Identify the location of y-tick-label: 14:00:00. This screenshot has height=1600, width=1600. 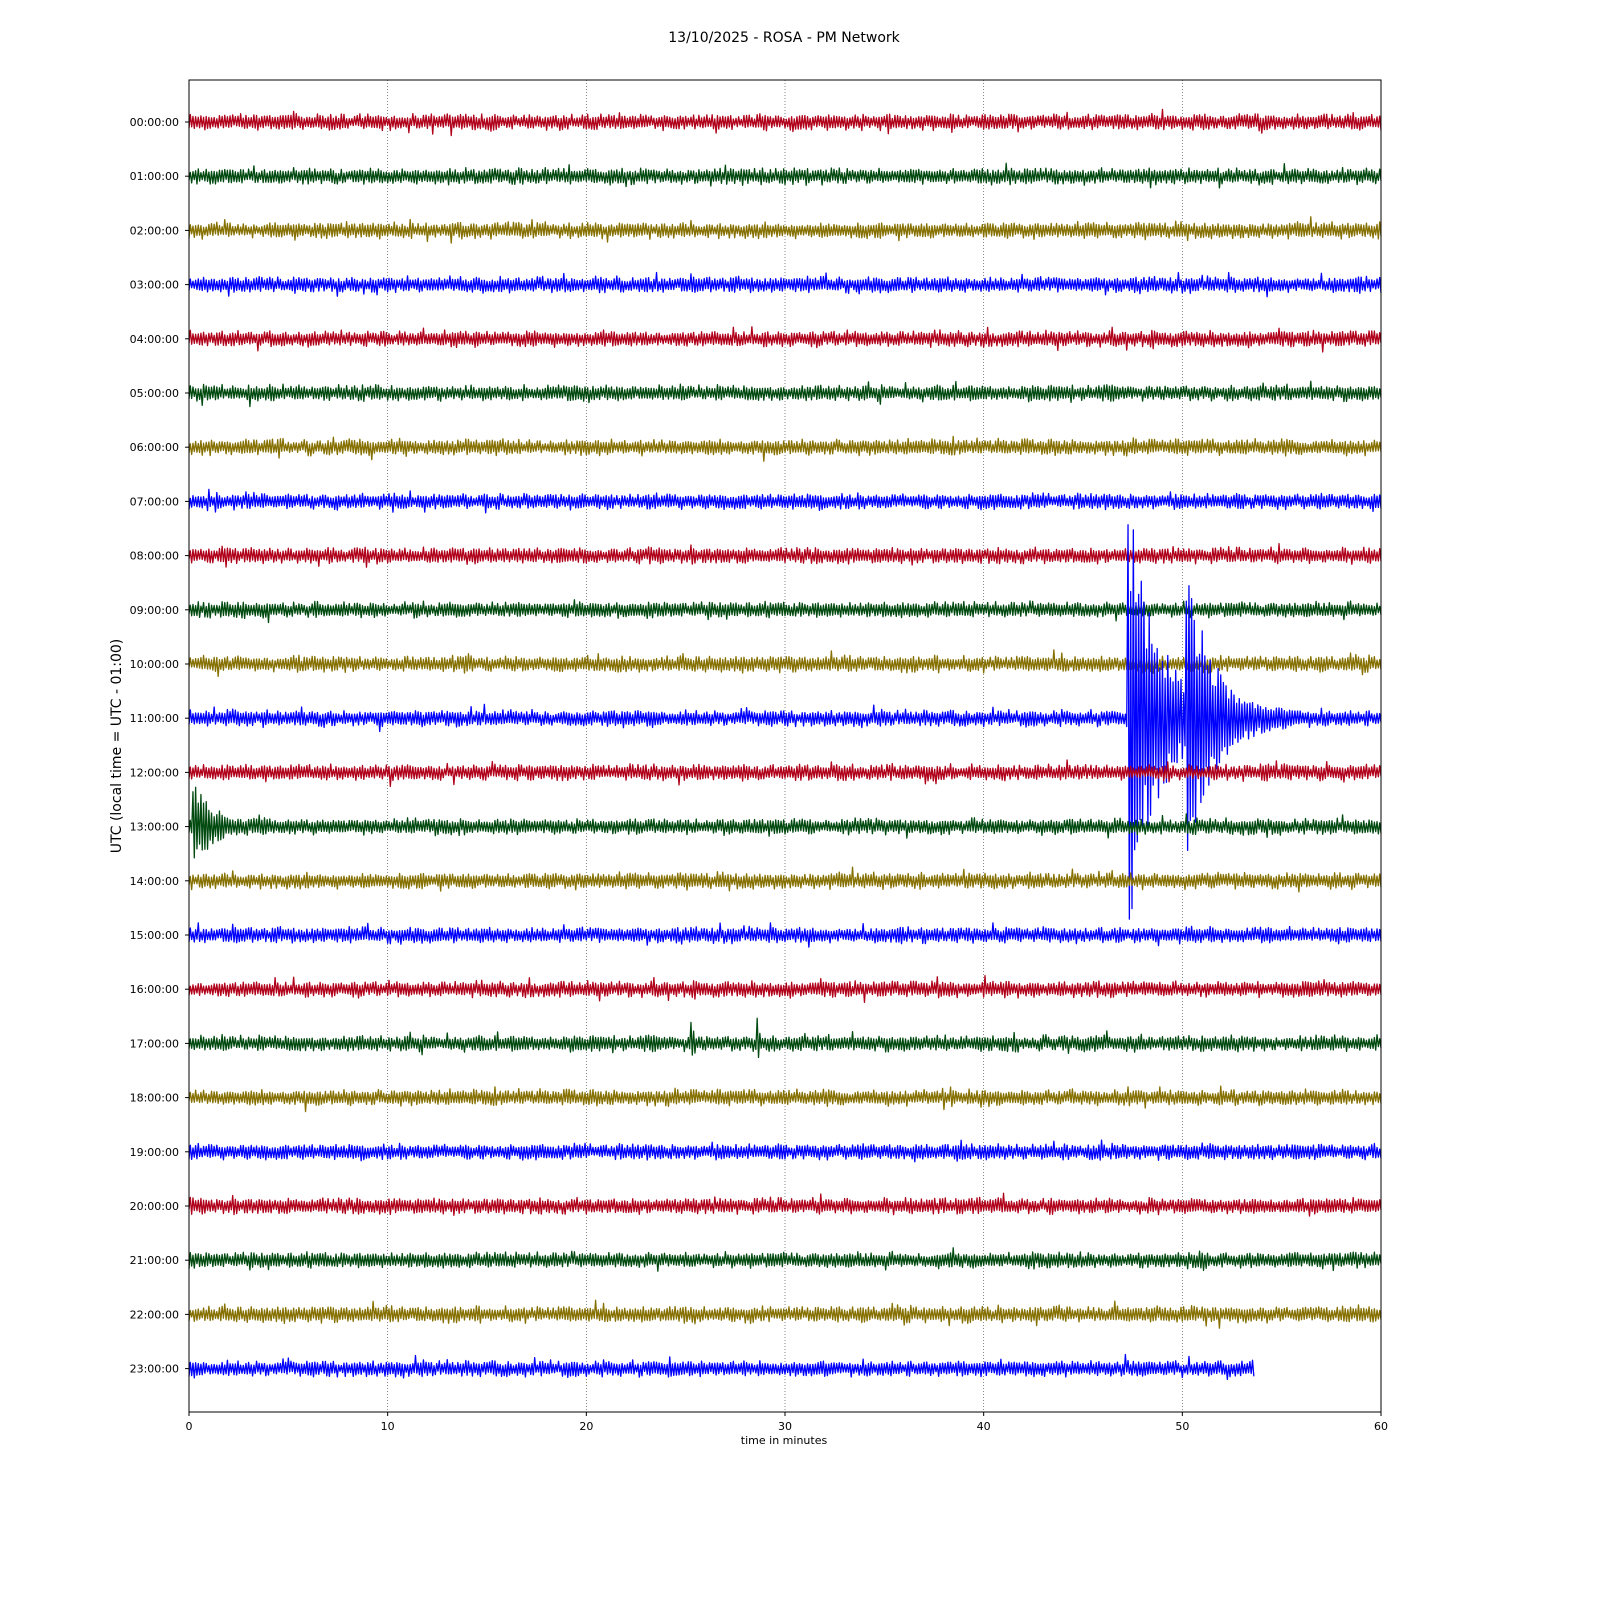
(154, 881).